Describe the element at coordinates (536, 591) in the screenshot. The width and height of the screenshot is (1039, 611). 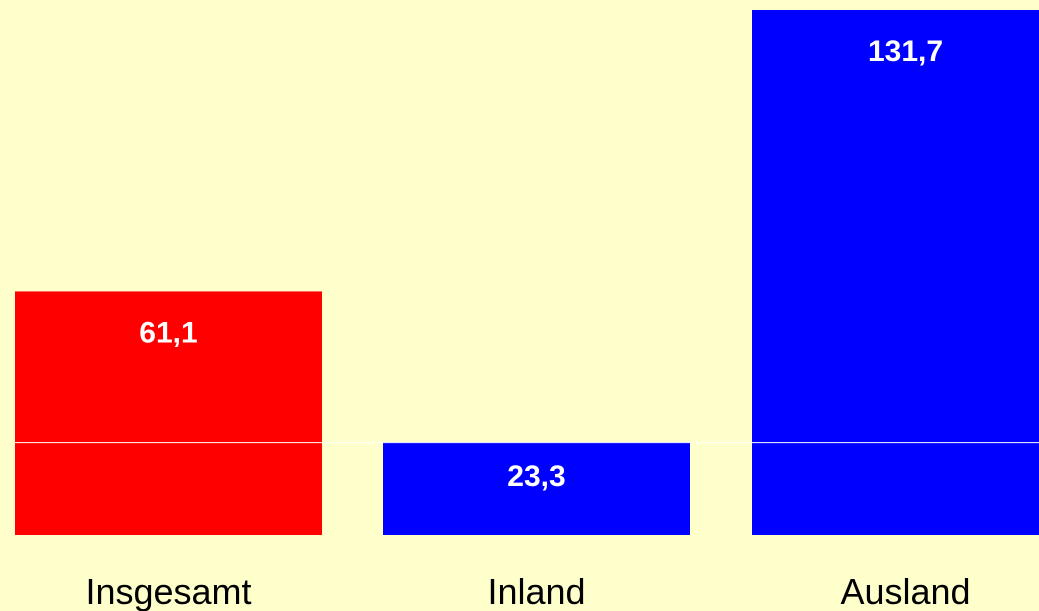
I see `category-label-inland: Inland` at that location.